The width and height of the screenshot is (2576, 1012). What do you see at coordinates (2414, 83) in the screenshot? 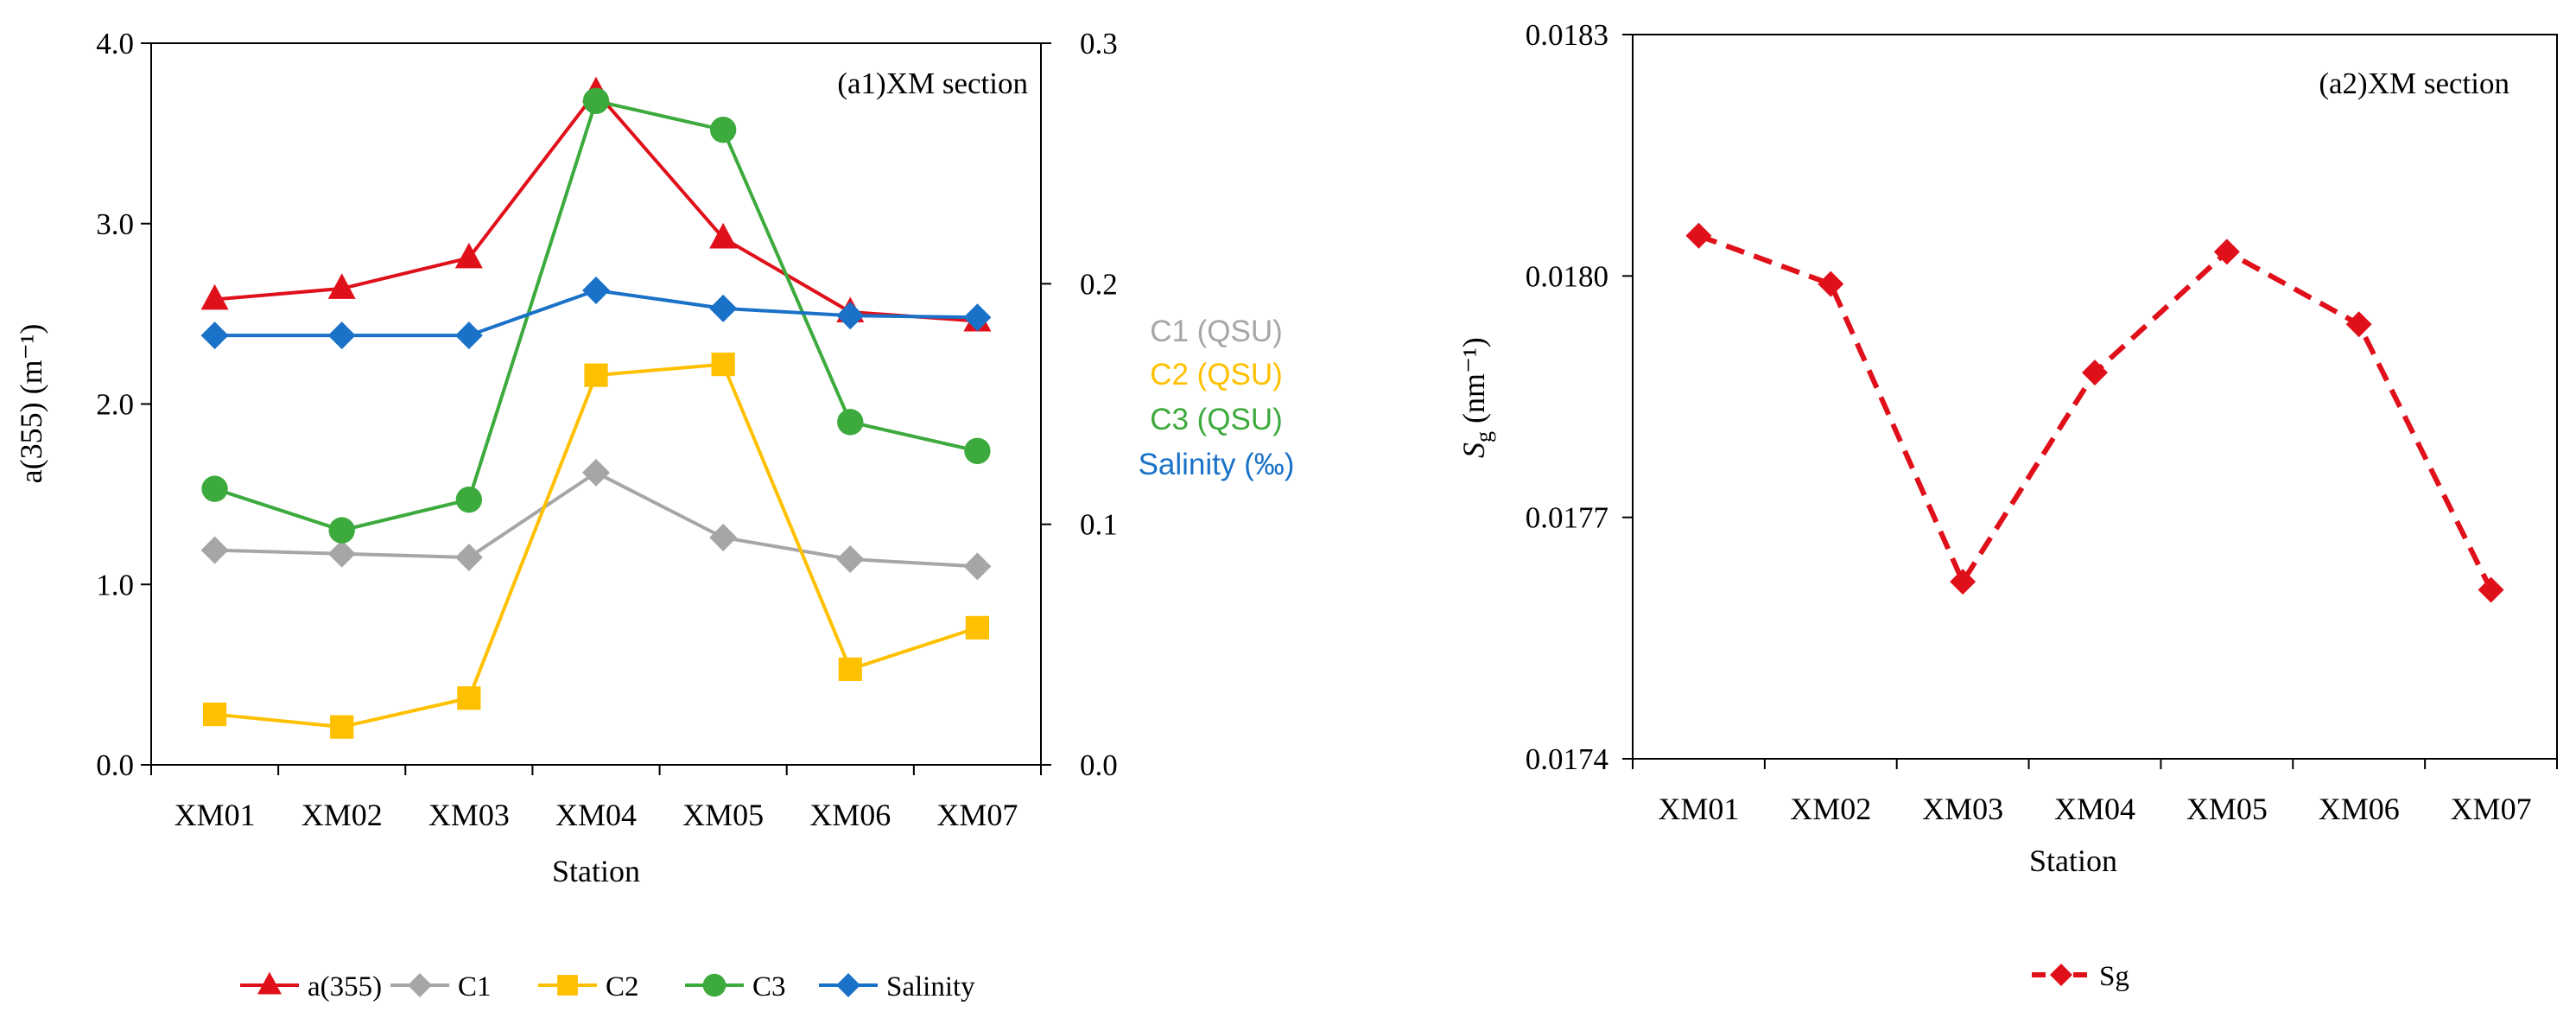
I see `a2-annotation: (a2)XM section` at bounding box center [2414, 83].